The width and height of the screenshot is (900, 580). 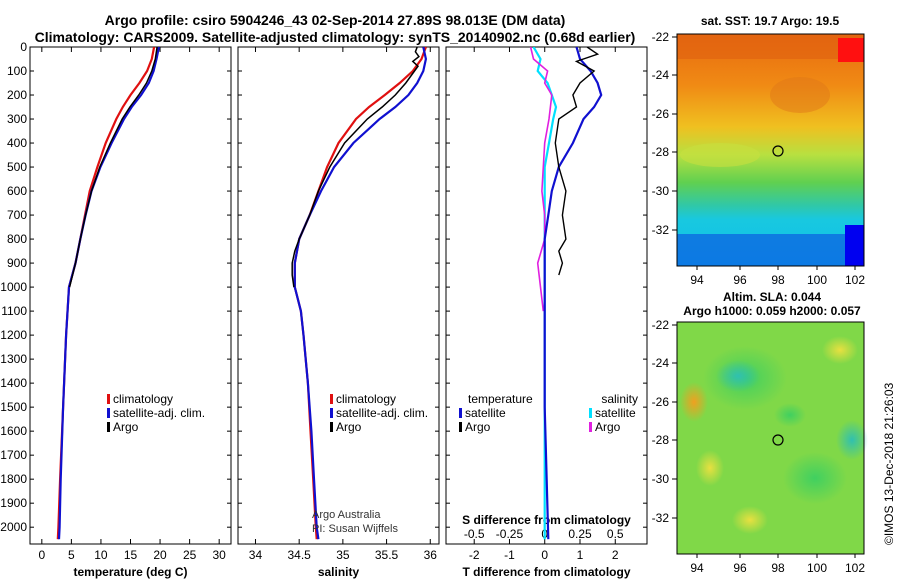 I want to click on x-tick-label: 15, so click(x=131, y=555).